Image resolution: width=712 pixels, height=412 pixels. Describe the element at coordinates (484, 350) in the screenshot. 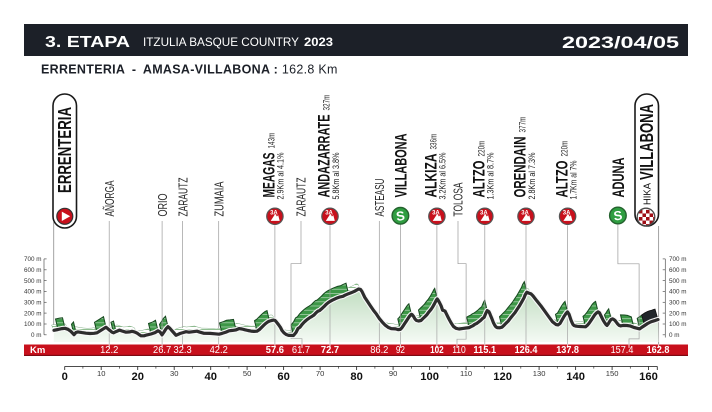

I see `svg-text: 115.1` at that location.